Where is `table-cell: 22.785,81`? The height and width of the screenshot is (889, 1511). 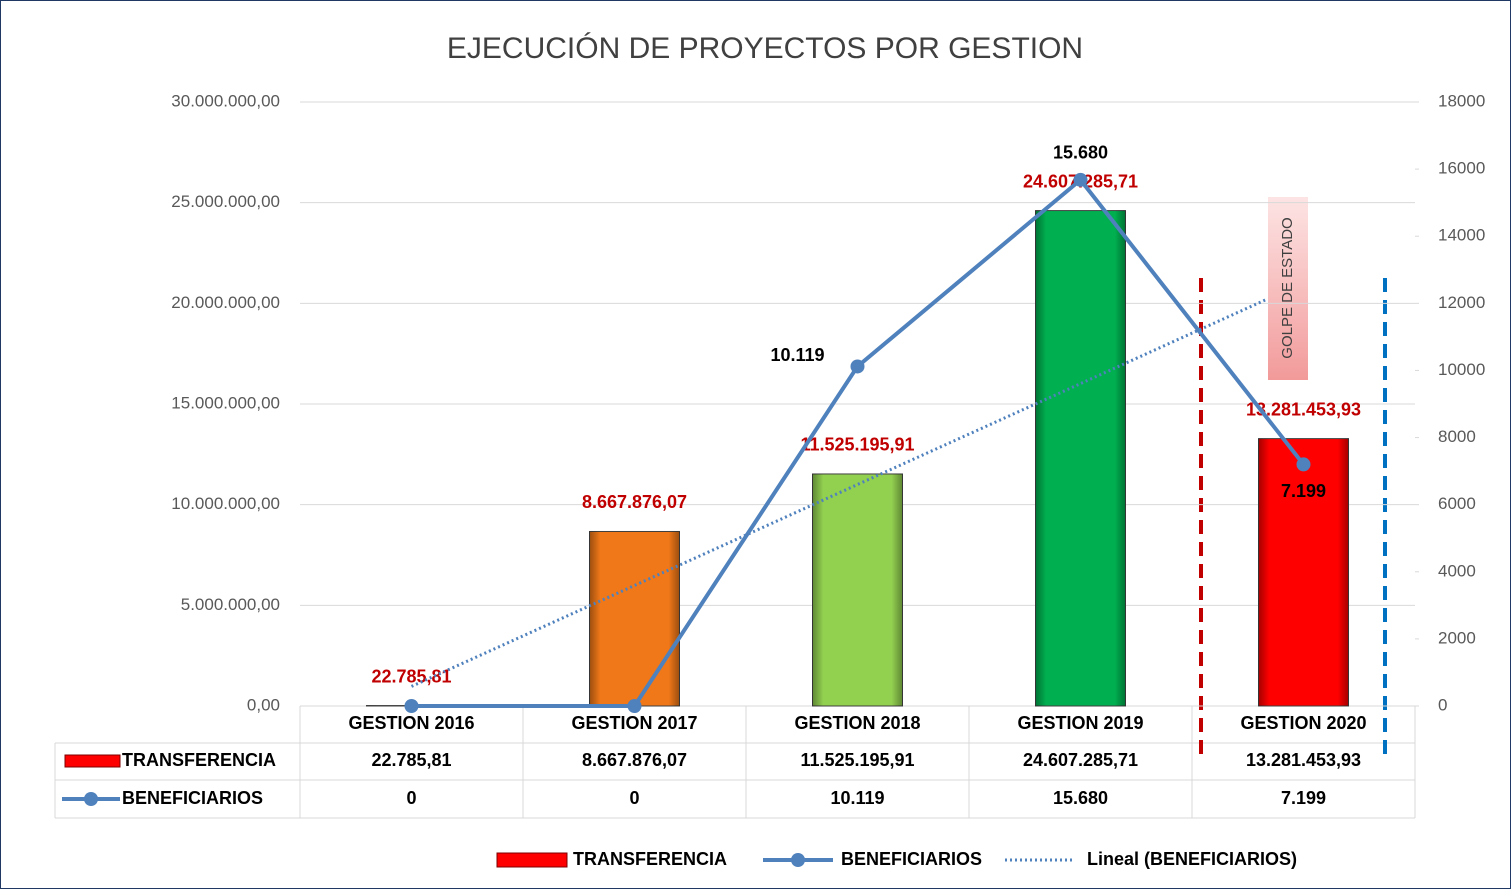
table-cell: 22.785,81 is located at coordinates (411, 760).